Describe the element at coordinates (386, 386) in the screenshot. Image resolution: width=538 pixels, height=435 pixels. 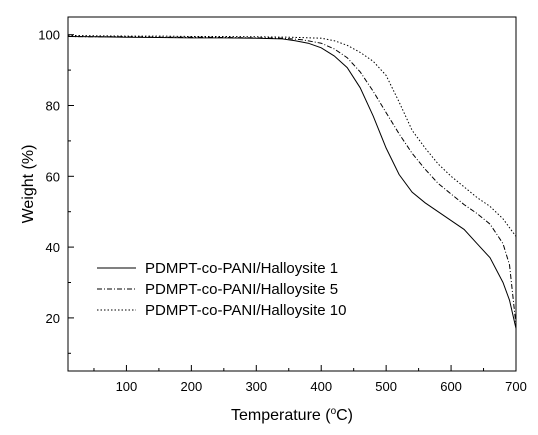
I see `x-tick-label: 500` at that location.